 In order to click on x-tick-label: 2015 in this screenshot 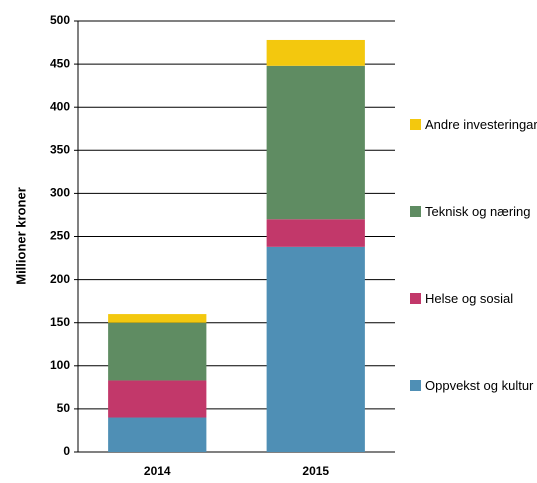, I will do `click(315, 471)`.